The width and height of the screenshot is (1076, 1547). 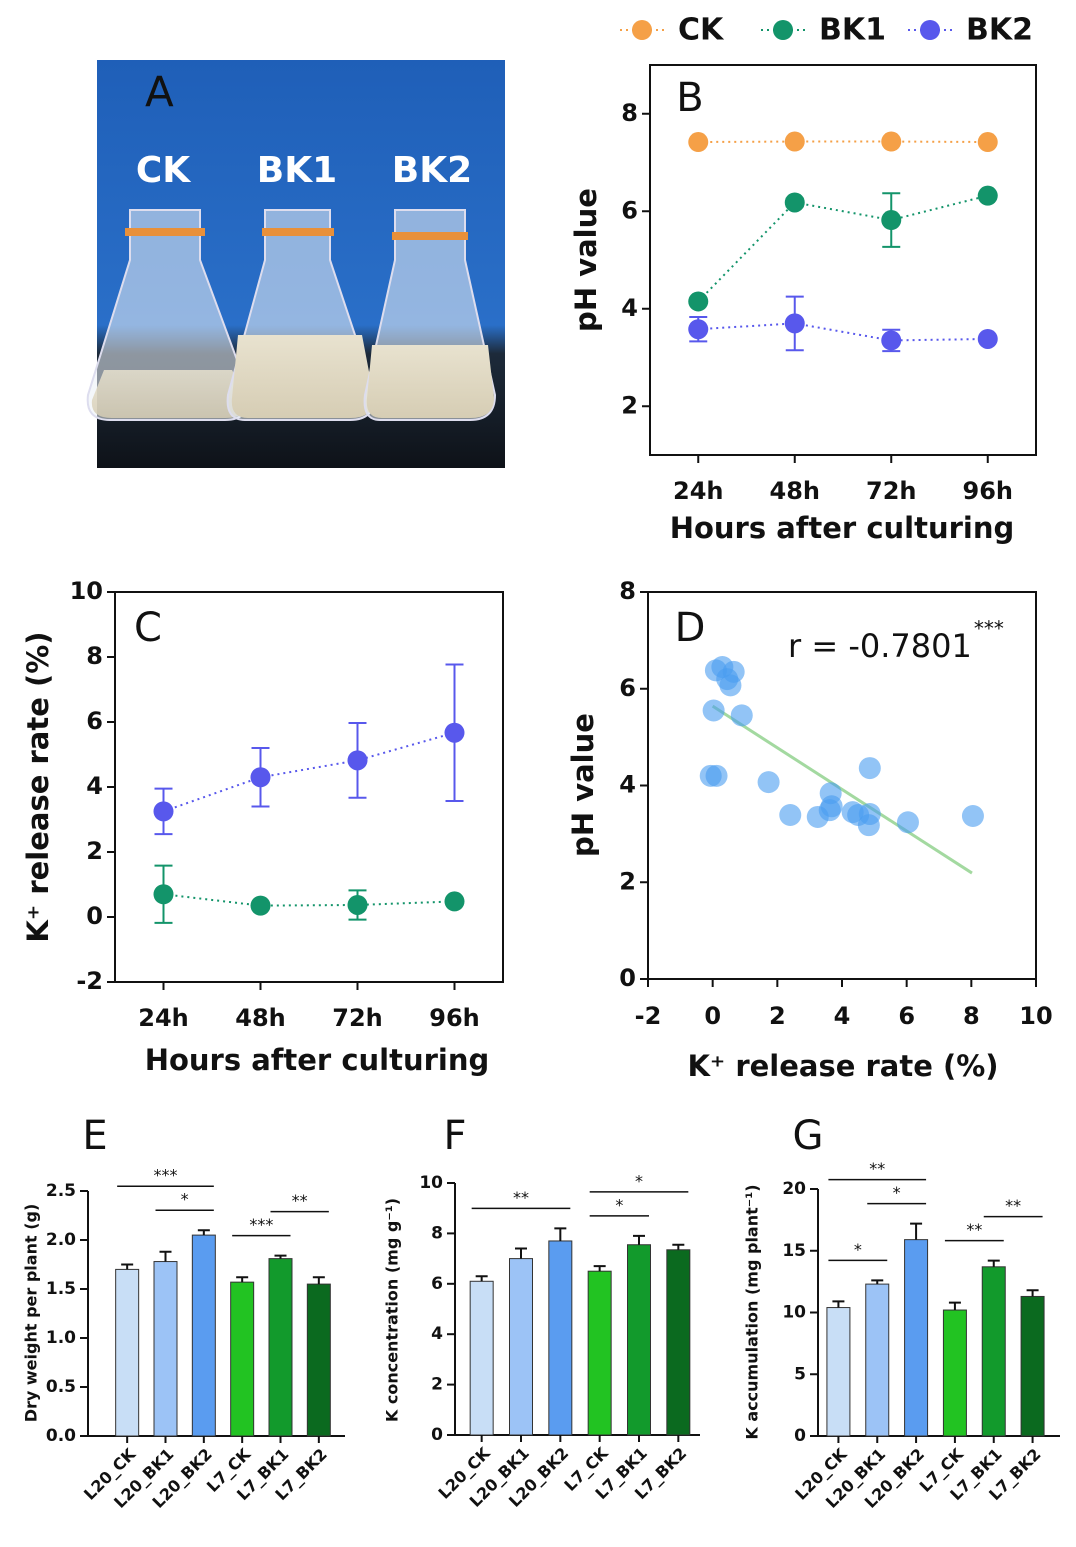 I want to click on y-axis-label: Dry weight per plant (g), so click(x=31, y=1313).